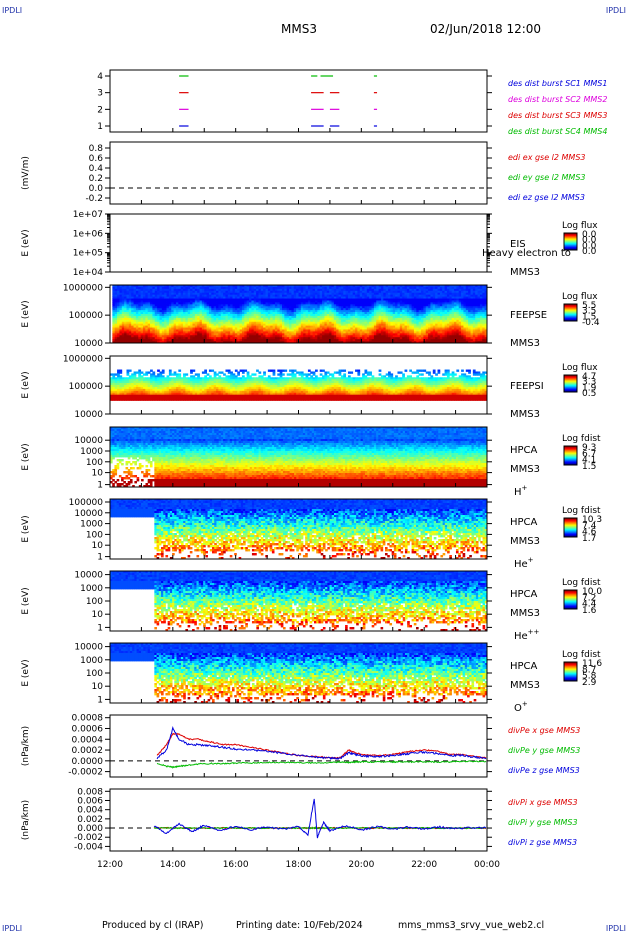 Image resolution: width=630 pixels, height=934 pixels. I want to click on y-tick-label: 100000, so click(86, 316).